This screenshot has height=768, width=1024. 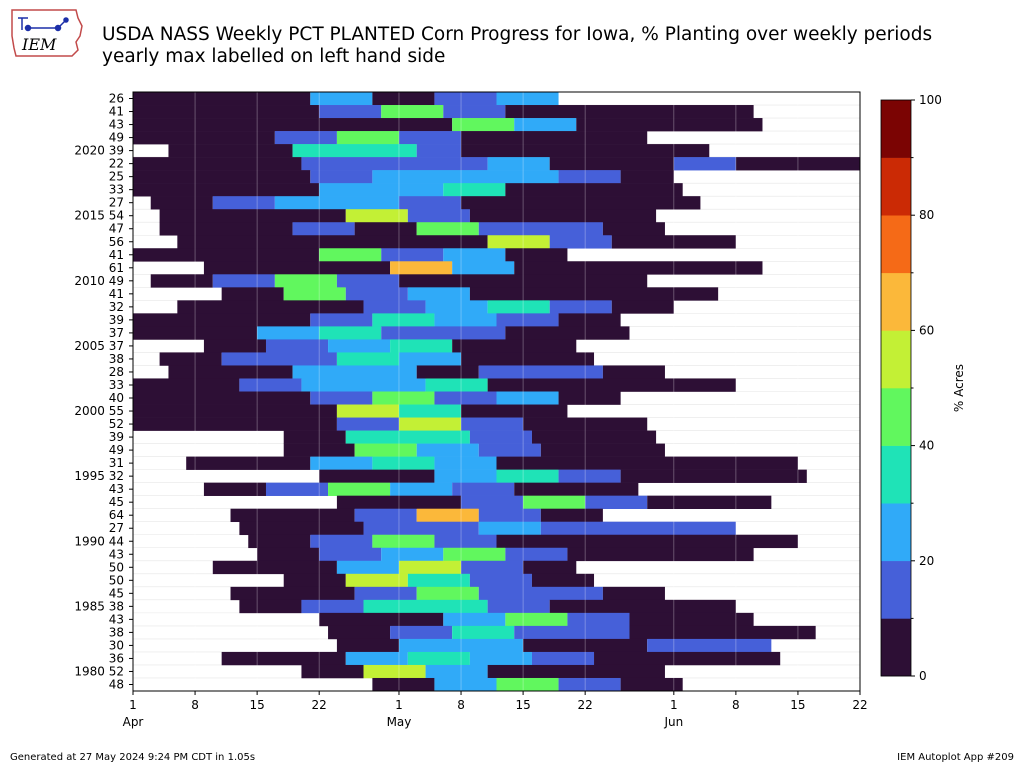 I want to click on bar-segment-2018, so click(x=647, y=177).